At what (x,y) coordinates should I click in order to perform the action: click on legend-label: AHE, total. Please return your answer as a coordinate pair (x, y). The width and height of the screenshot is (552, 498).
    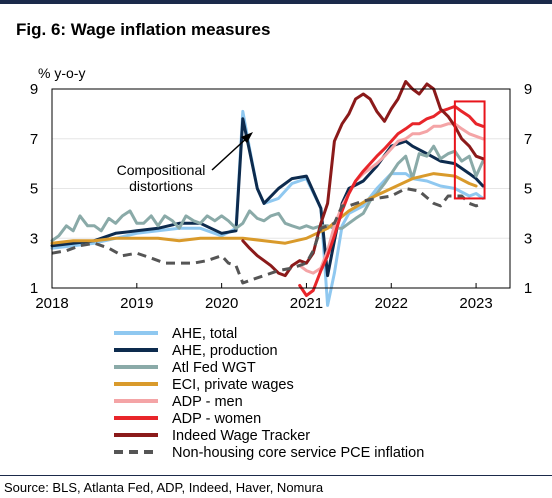
    Looking at the image, I should click on (204, 334).